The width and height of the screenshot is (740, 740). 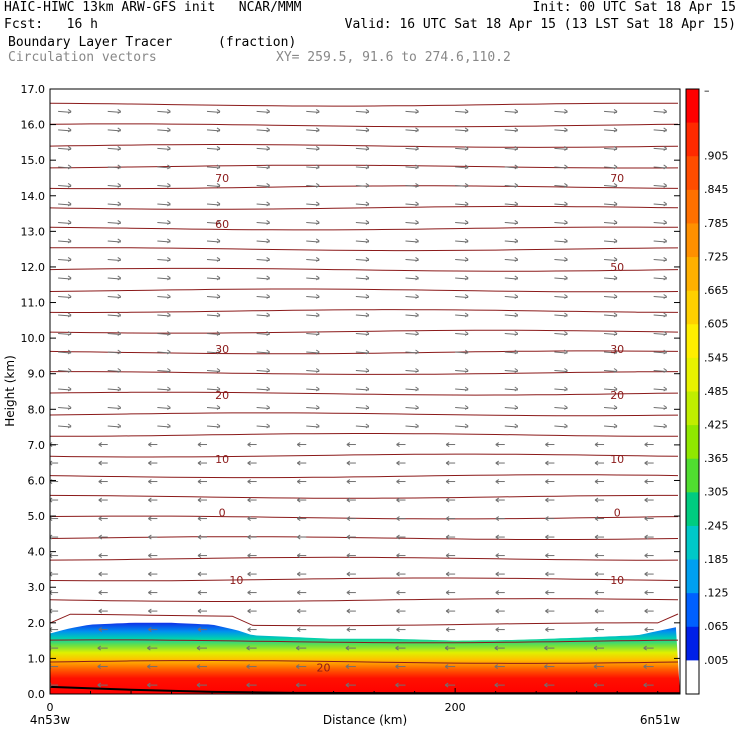 I want to click on y-tick-label: 0.0, so click(x=37, y=694).